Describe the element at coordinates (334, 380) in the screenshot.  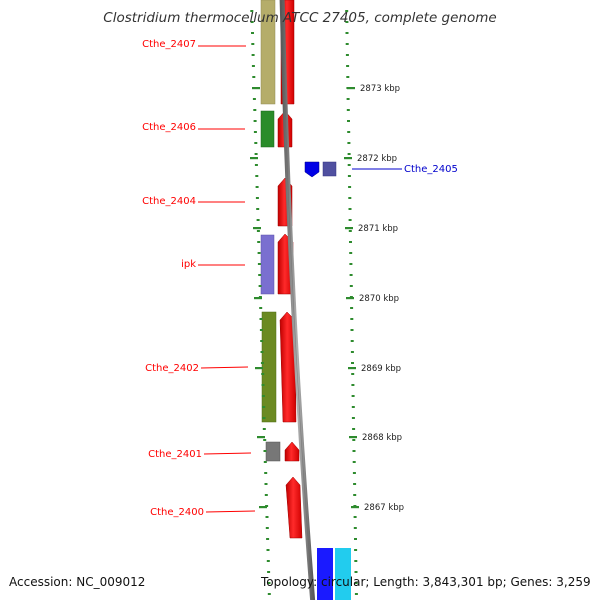
I see `cog-track-right` at that location.